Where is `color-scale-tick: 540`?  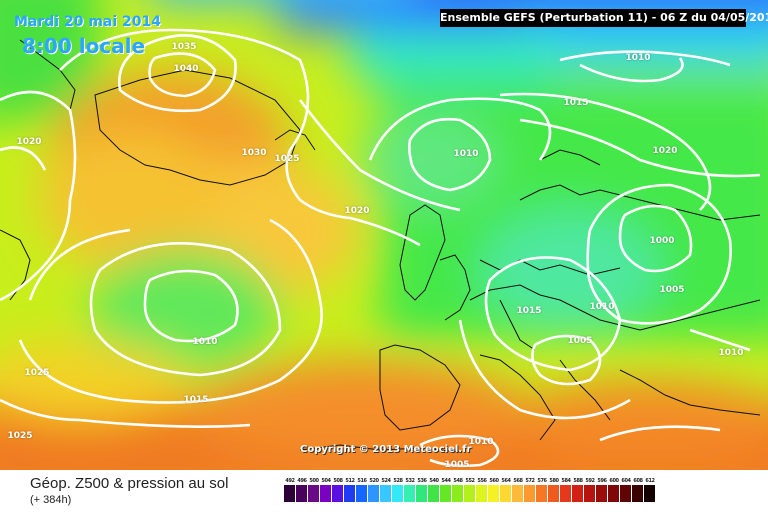 color-scale-tick: 540 is located at coordinates (434, 481).